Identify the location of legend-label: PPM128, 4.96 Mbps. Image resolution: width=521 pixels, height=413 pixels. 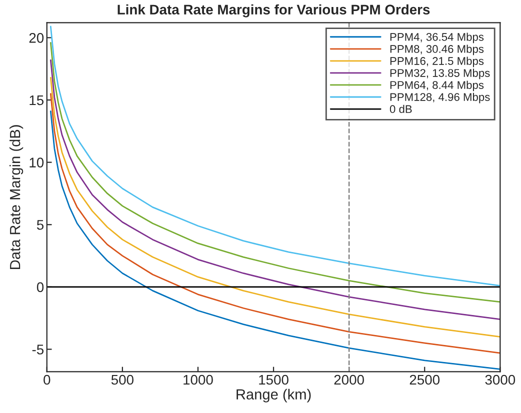
(440, 98).